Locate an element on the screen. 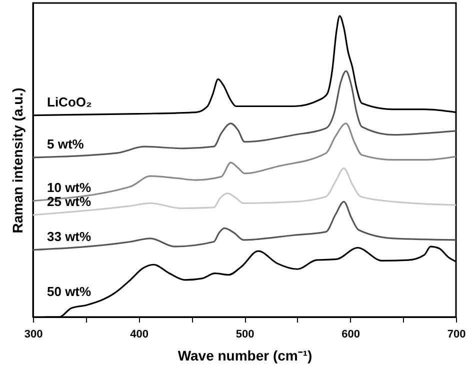 The height and width of the screenshot is (368, 474). series-label: LiCoO₂ is located at coordinates (69, 102).